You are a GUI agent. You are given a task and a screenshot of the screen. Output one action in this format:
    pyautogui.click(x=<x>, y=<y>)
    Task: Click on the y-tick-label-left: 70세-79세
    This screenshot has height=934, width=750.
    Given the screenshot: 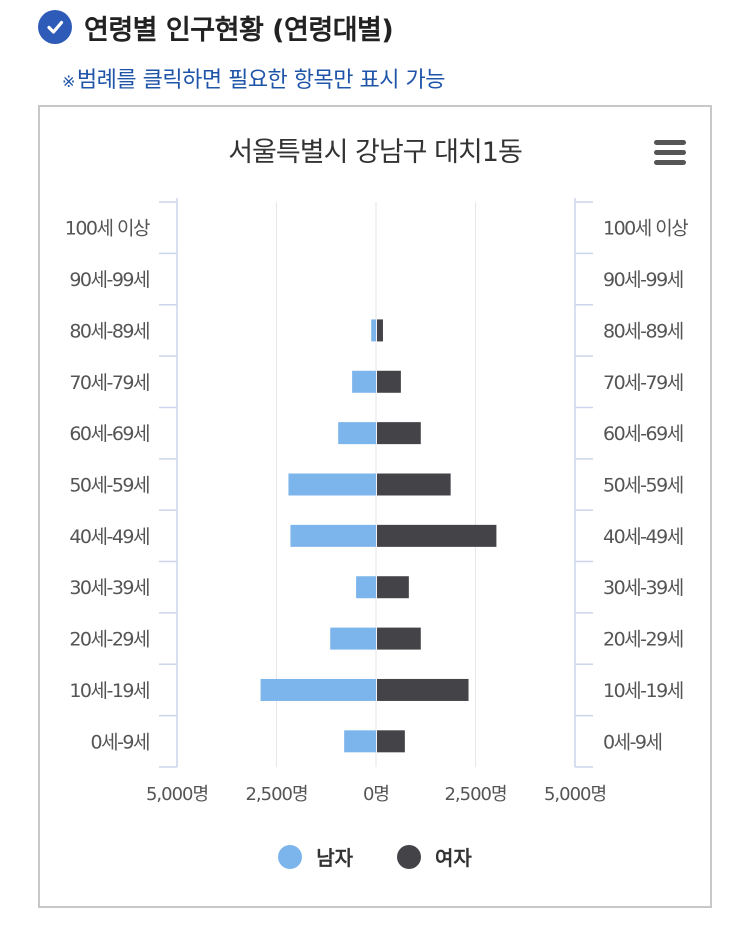 What is the action you would take?
    pyautogui.click(x=109, y=383)
    